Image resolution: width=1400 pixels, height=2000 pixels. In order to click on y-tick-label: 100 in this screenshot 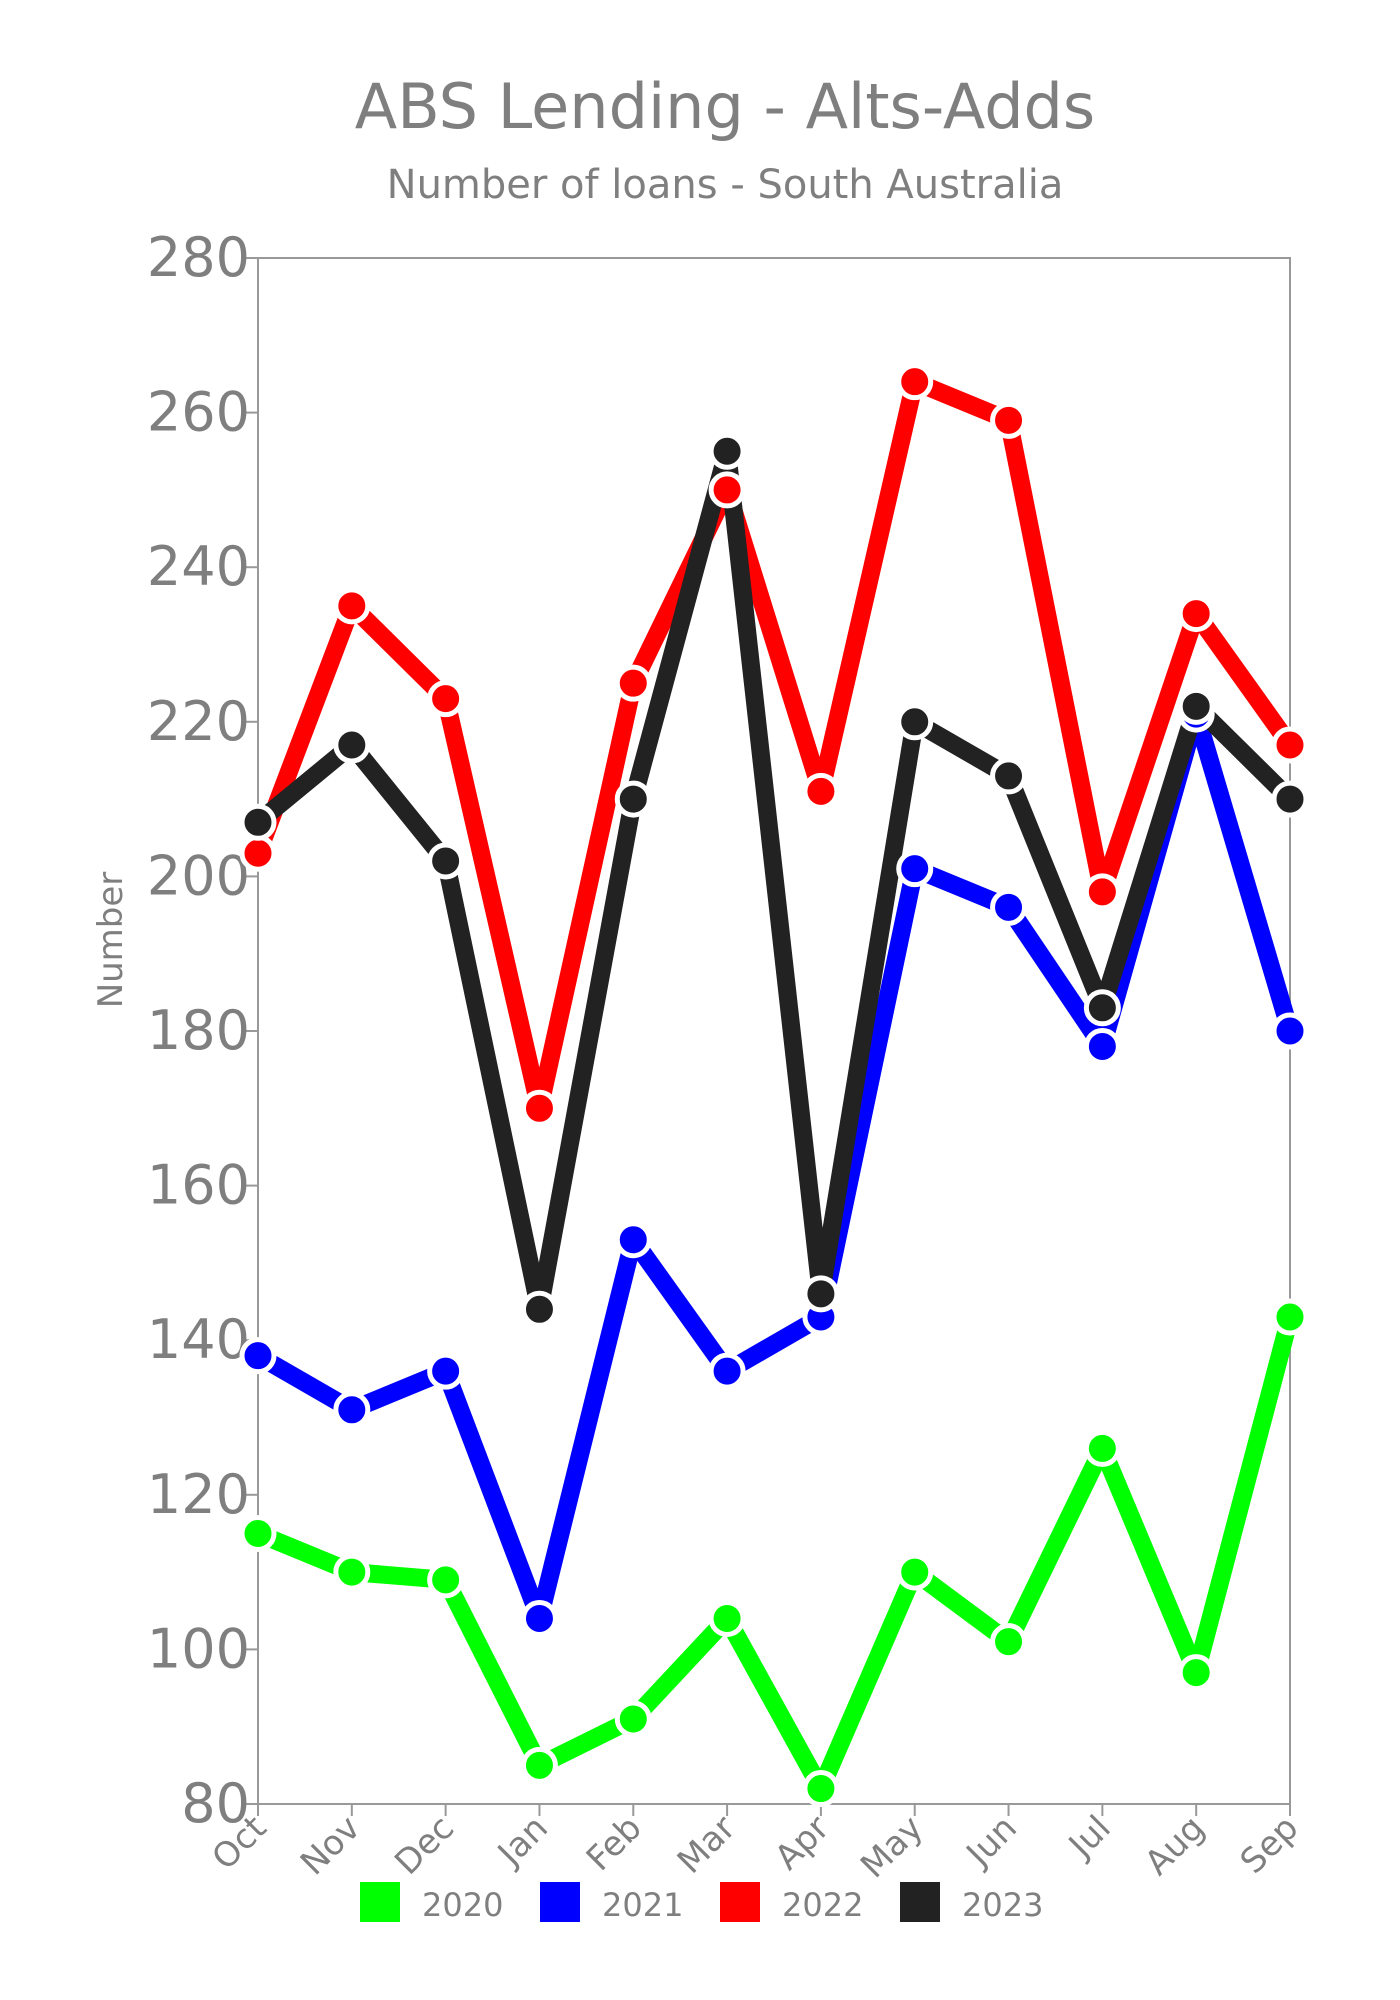, I will do `click(198, 1648)`.